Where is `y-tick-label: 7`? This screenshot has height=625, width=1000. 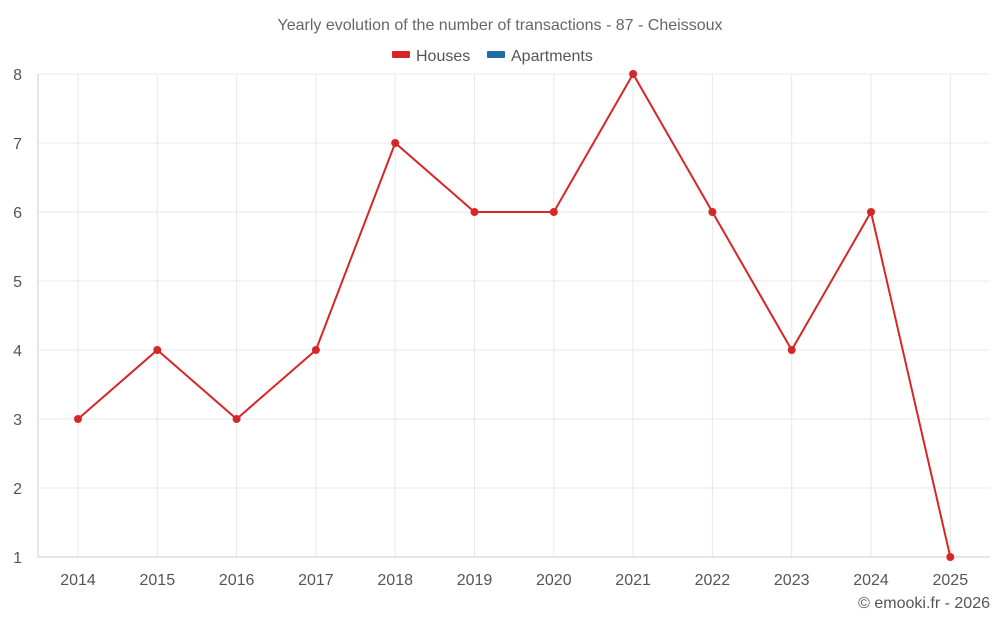 y-tick-label: 7 is located at coordinates (17, 144).